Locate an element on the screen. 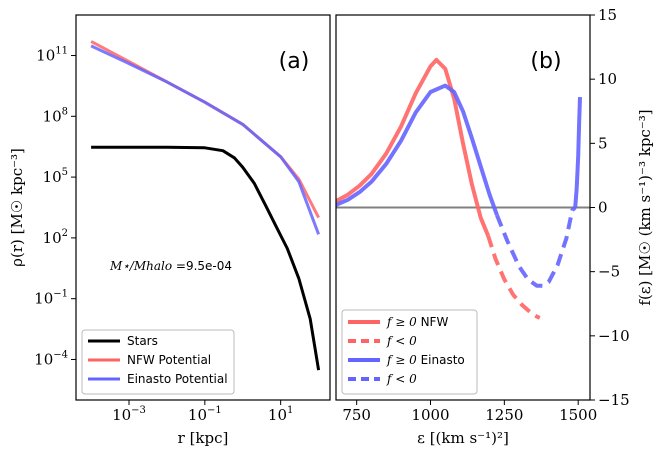  legend-a-entry: Stars is located at coordinates (142, 341).